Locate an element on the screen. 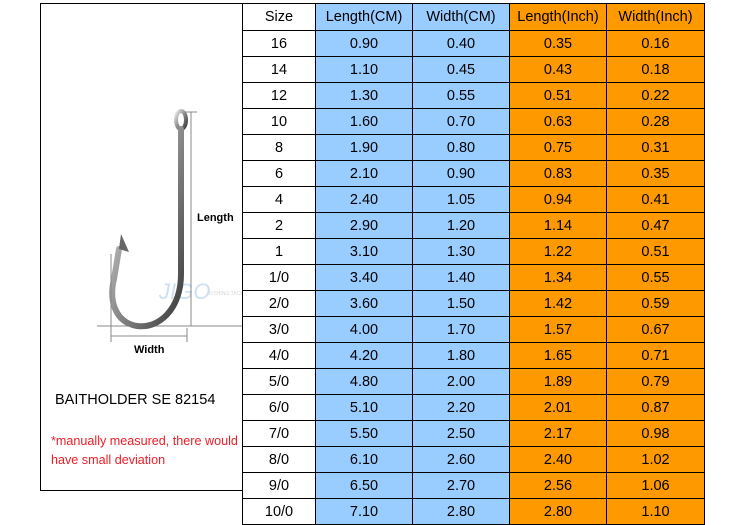  table-row: 6/0 5.10 2.20 2.01 0.87 is located at coordinates (473, 407).